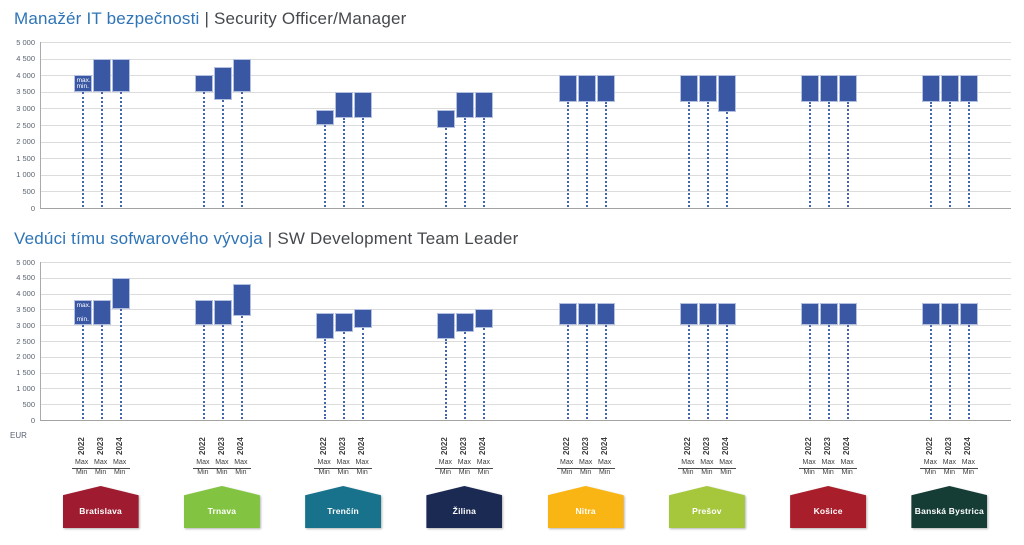 This screenshot has width=1024, height=545. I want to click on salary-range-bar-ilina-2023, so click(465, 105).